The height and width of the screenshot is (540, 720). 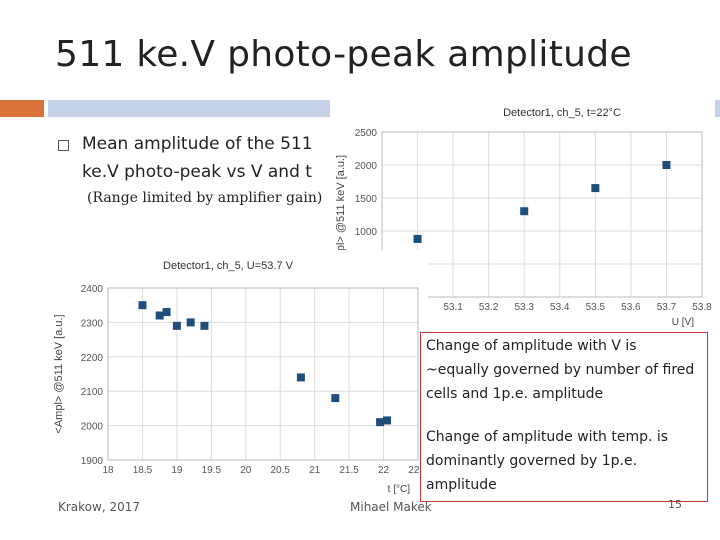 What do you see at coordinates (366, 133) in the screenshot?
I see `y-tick-label: 2500` at bounding box center [366, 133].